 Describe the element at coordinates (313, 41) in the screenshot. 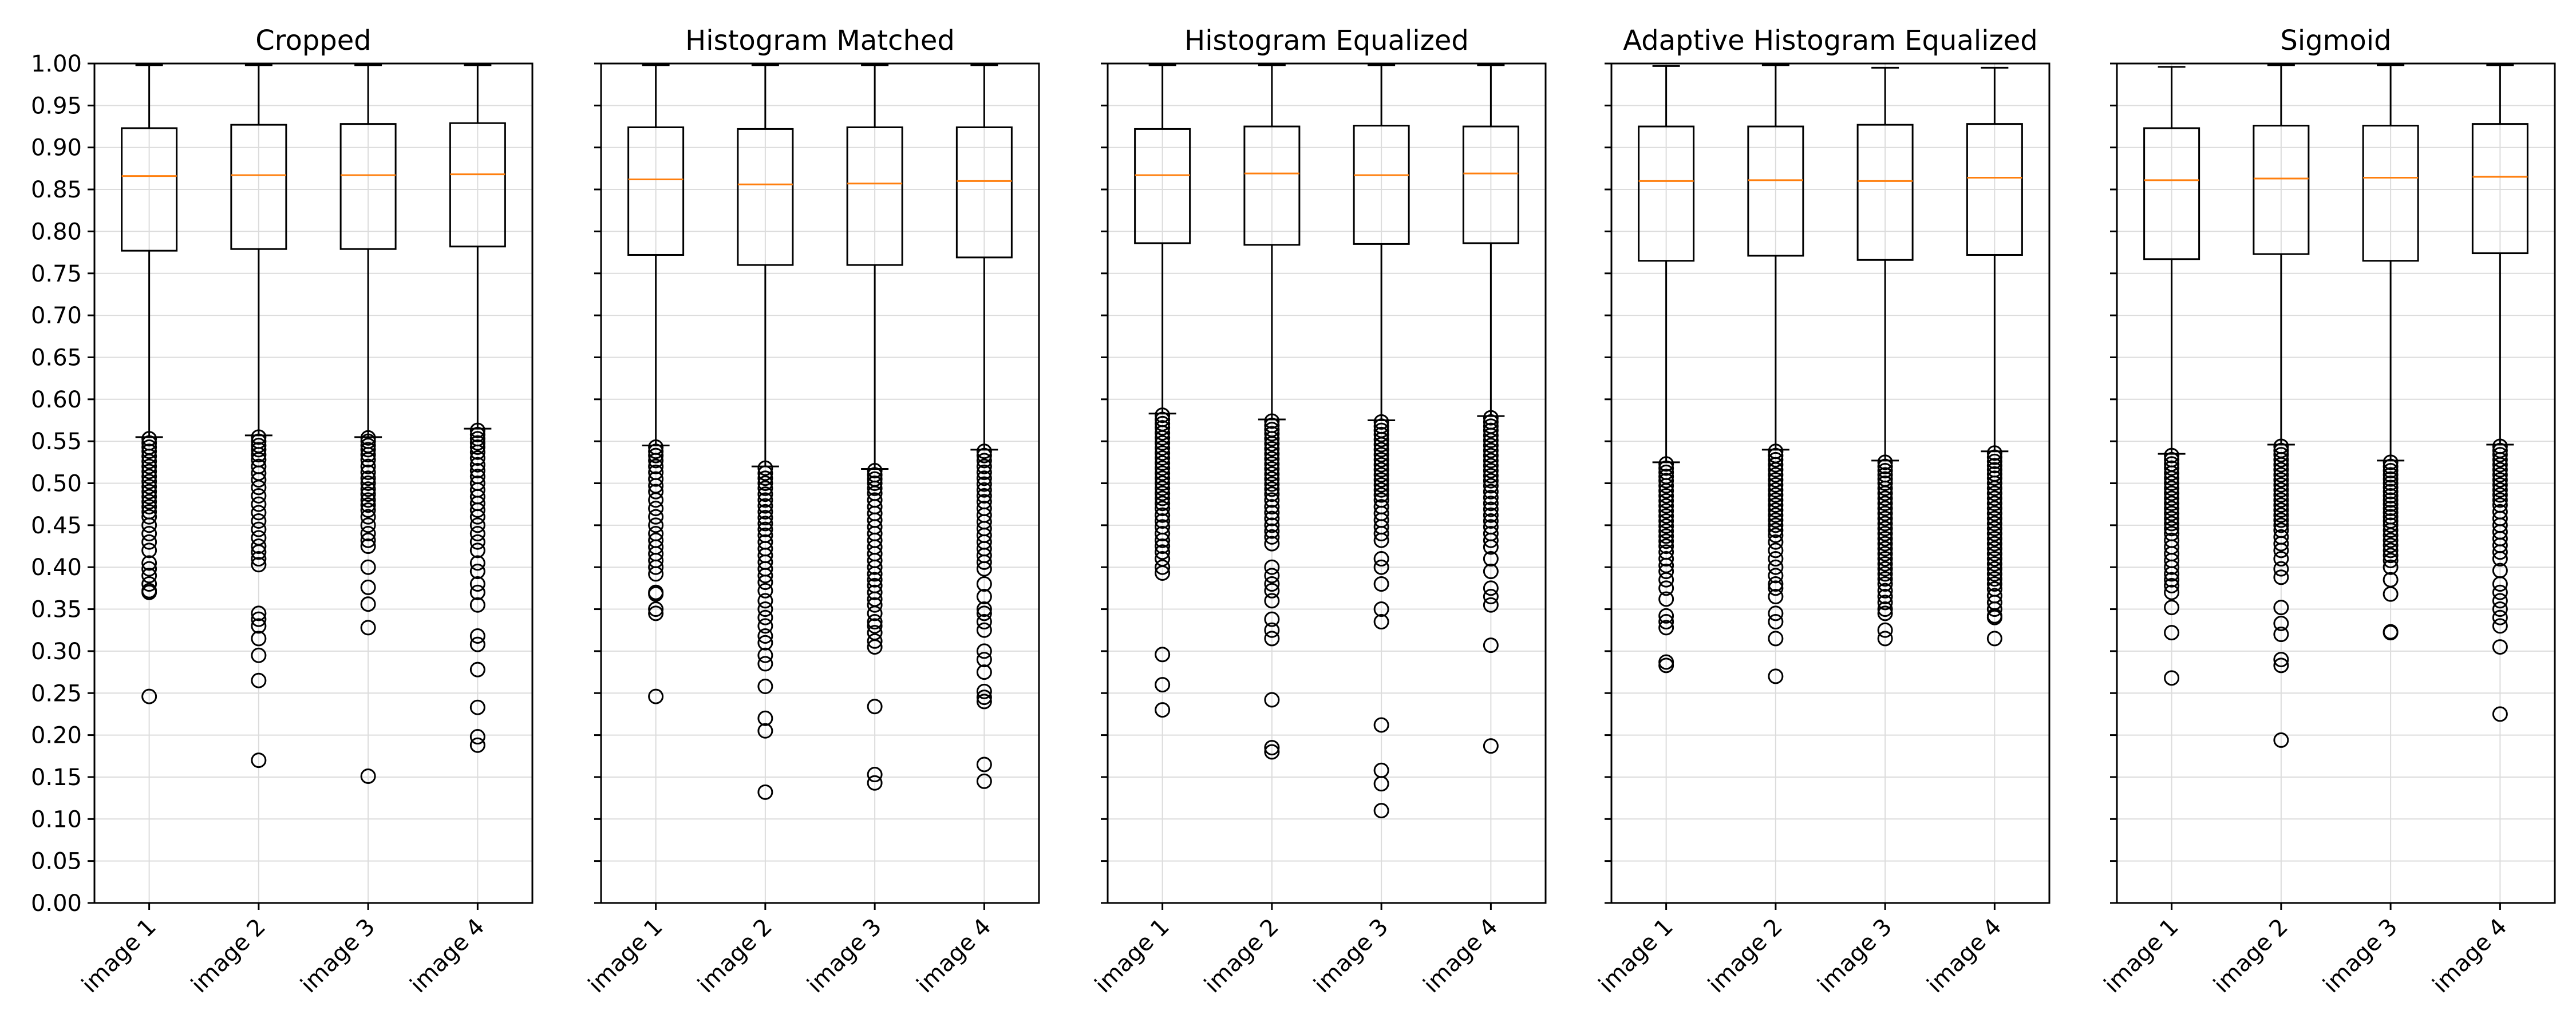

I see `panel-title: Cropped` at that location.